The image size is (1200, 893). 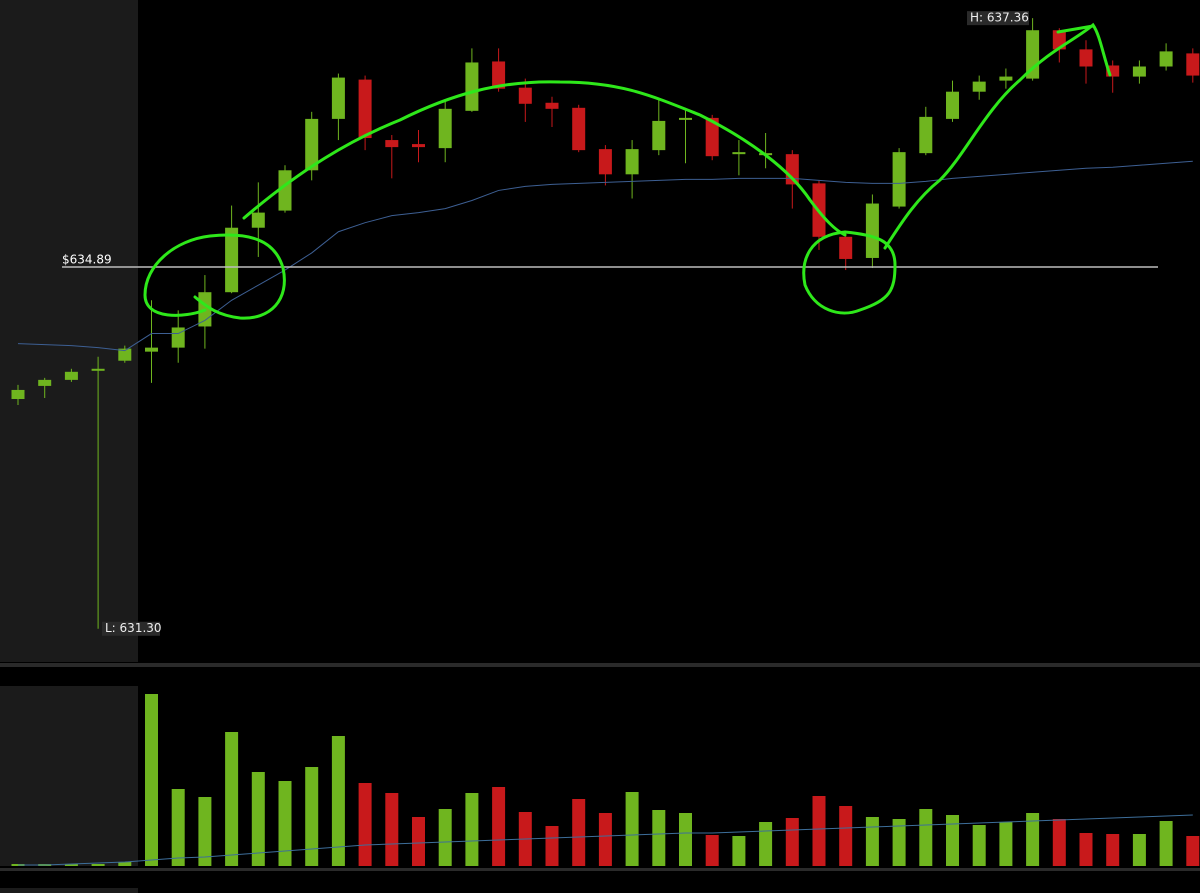 I want to click on high-label: H: 637.36, so click(x=999, y=18).